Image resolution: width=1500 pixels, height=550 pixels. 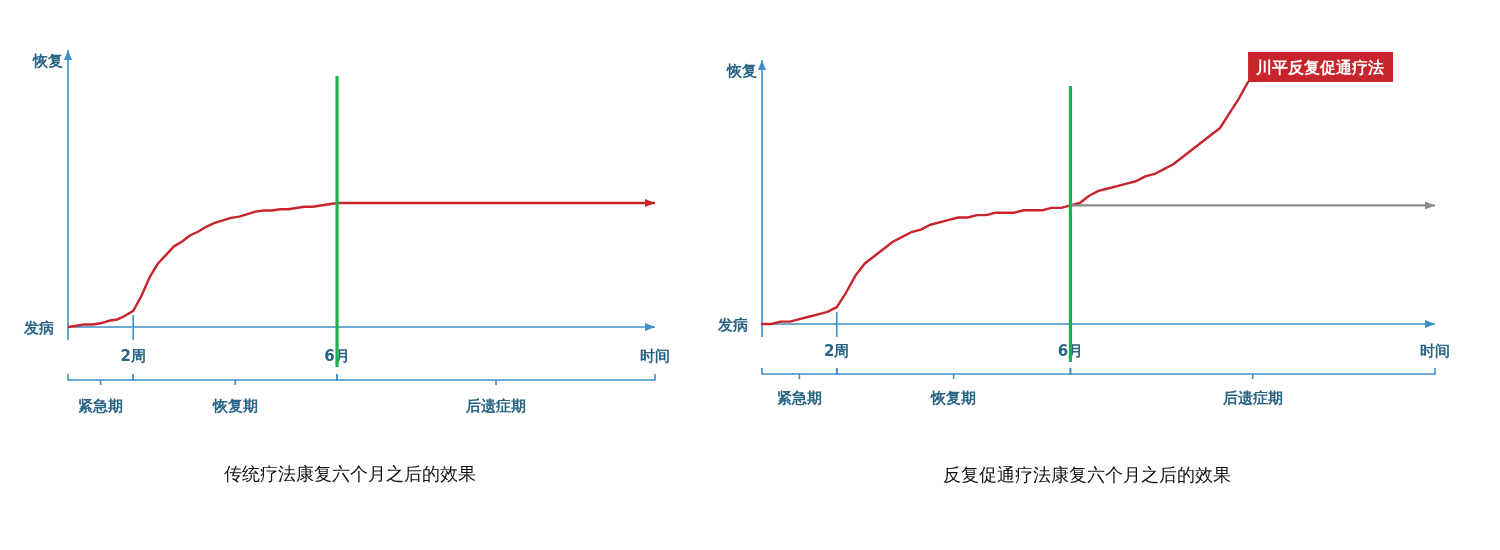 I want to click on series-label: 川平反复促通疗法, so click(x=1320, y=67).